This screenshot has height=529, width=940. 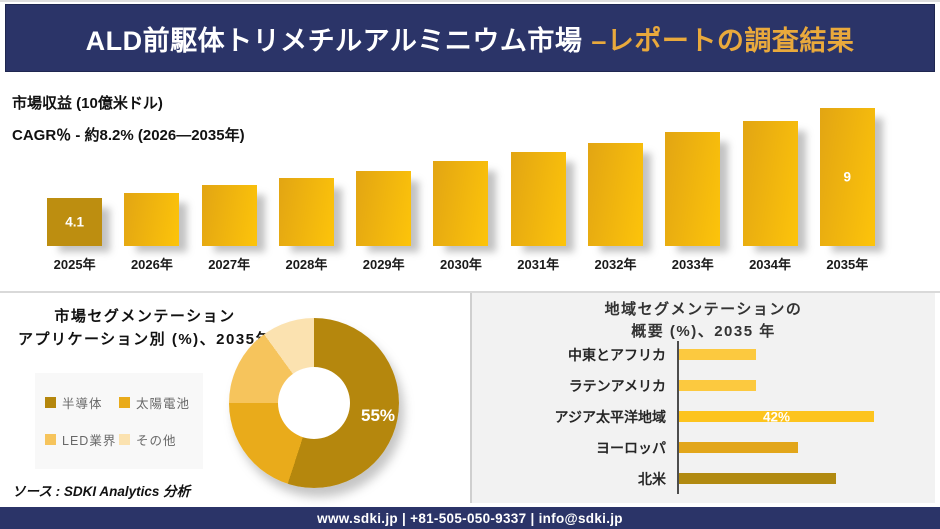 I want to click on header-banner: ALD前駆体トリメチルアルミニウム市場 –レポートの調査結果, so click(x=470, y=38).